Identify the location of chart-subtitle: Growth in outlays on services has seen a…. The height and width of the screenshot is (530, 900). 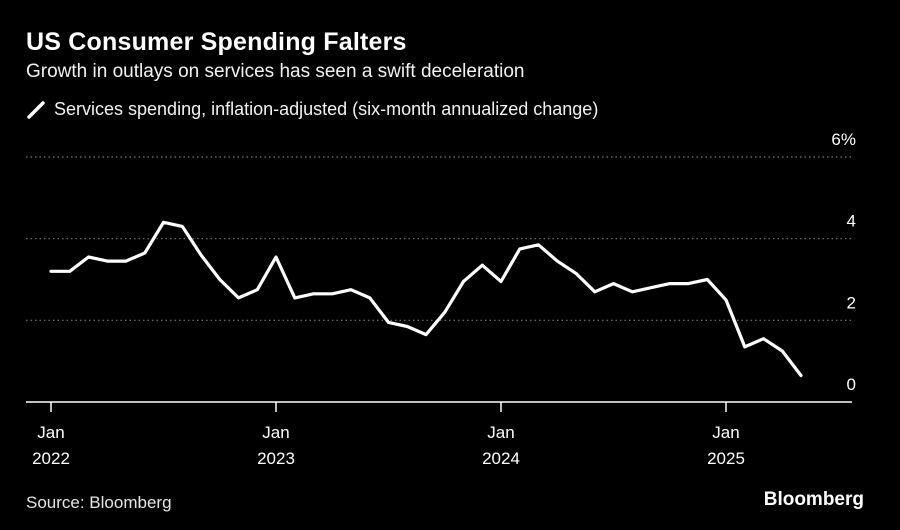
(275, 71).